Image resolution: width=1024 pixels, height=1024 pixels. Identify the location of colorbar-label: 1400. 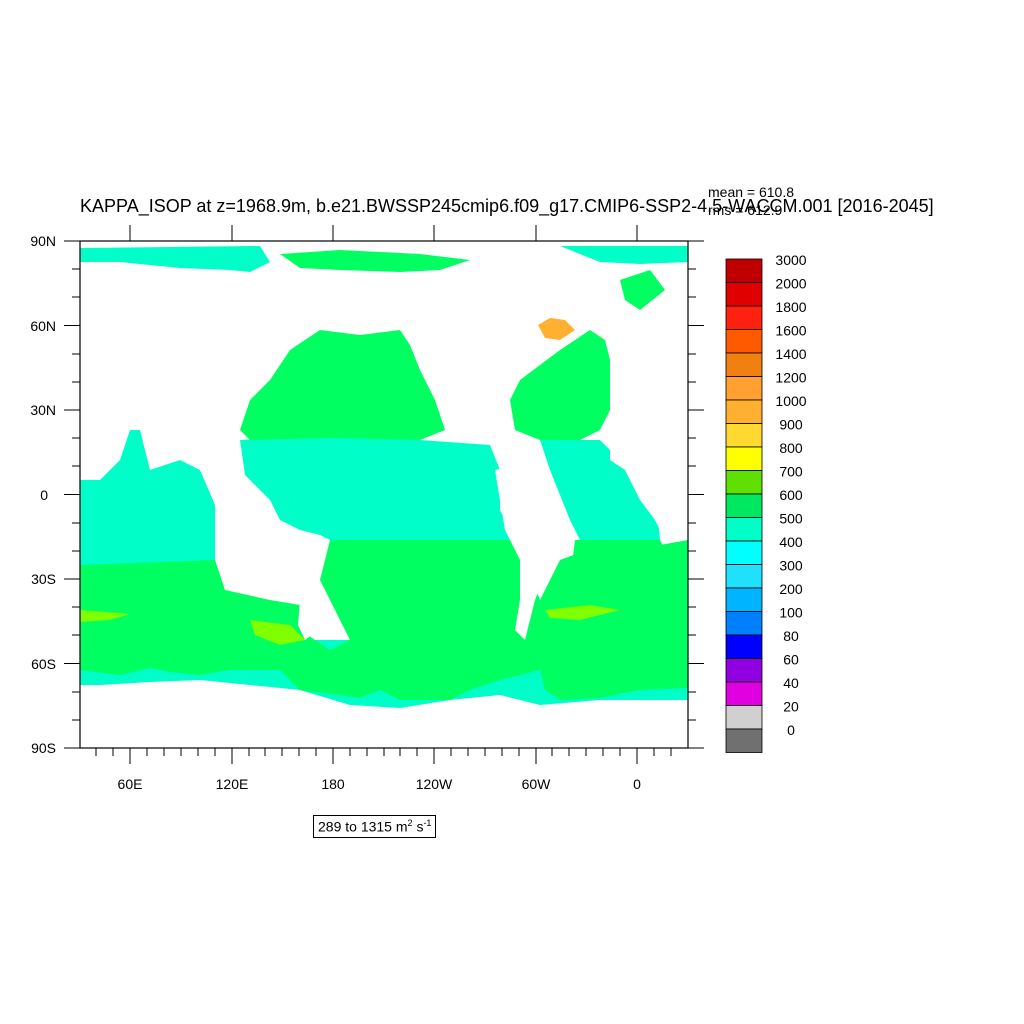
(790, 354).